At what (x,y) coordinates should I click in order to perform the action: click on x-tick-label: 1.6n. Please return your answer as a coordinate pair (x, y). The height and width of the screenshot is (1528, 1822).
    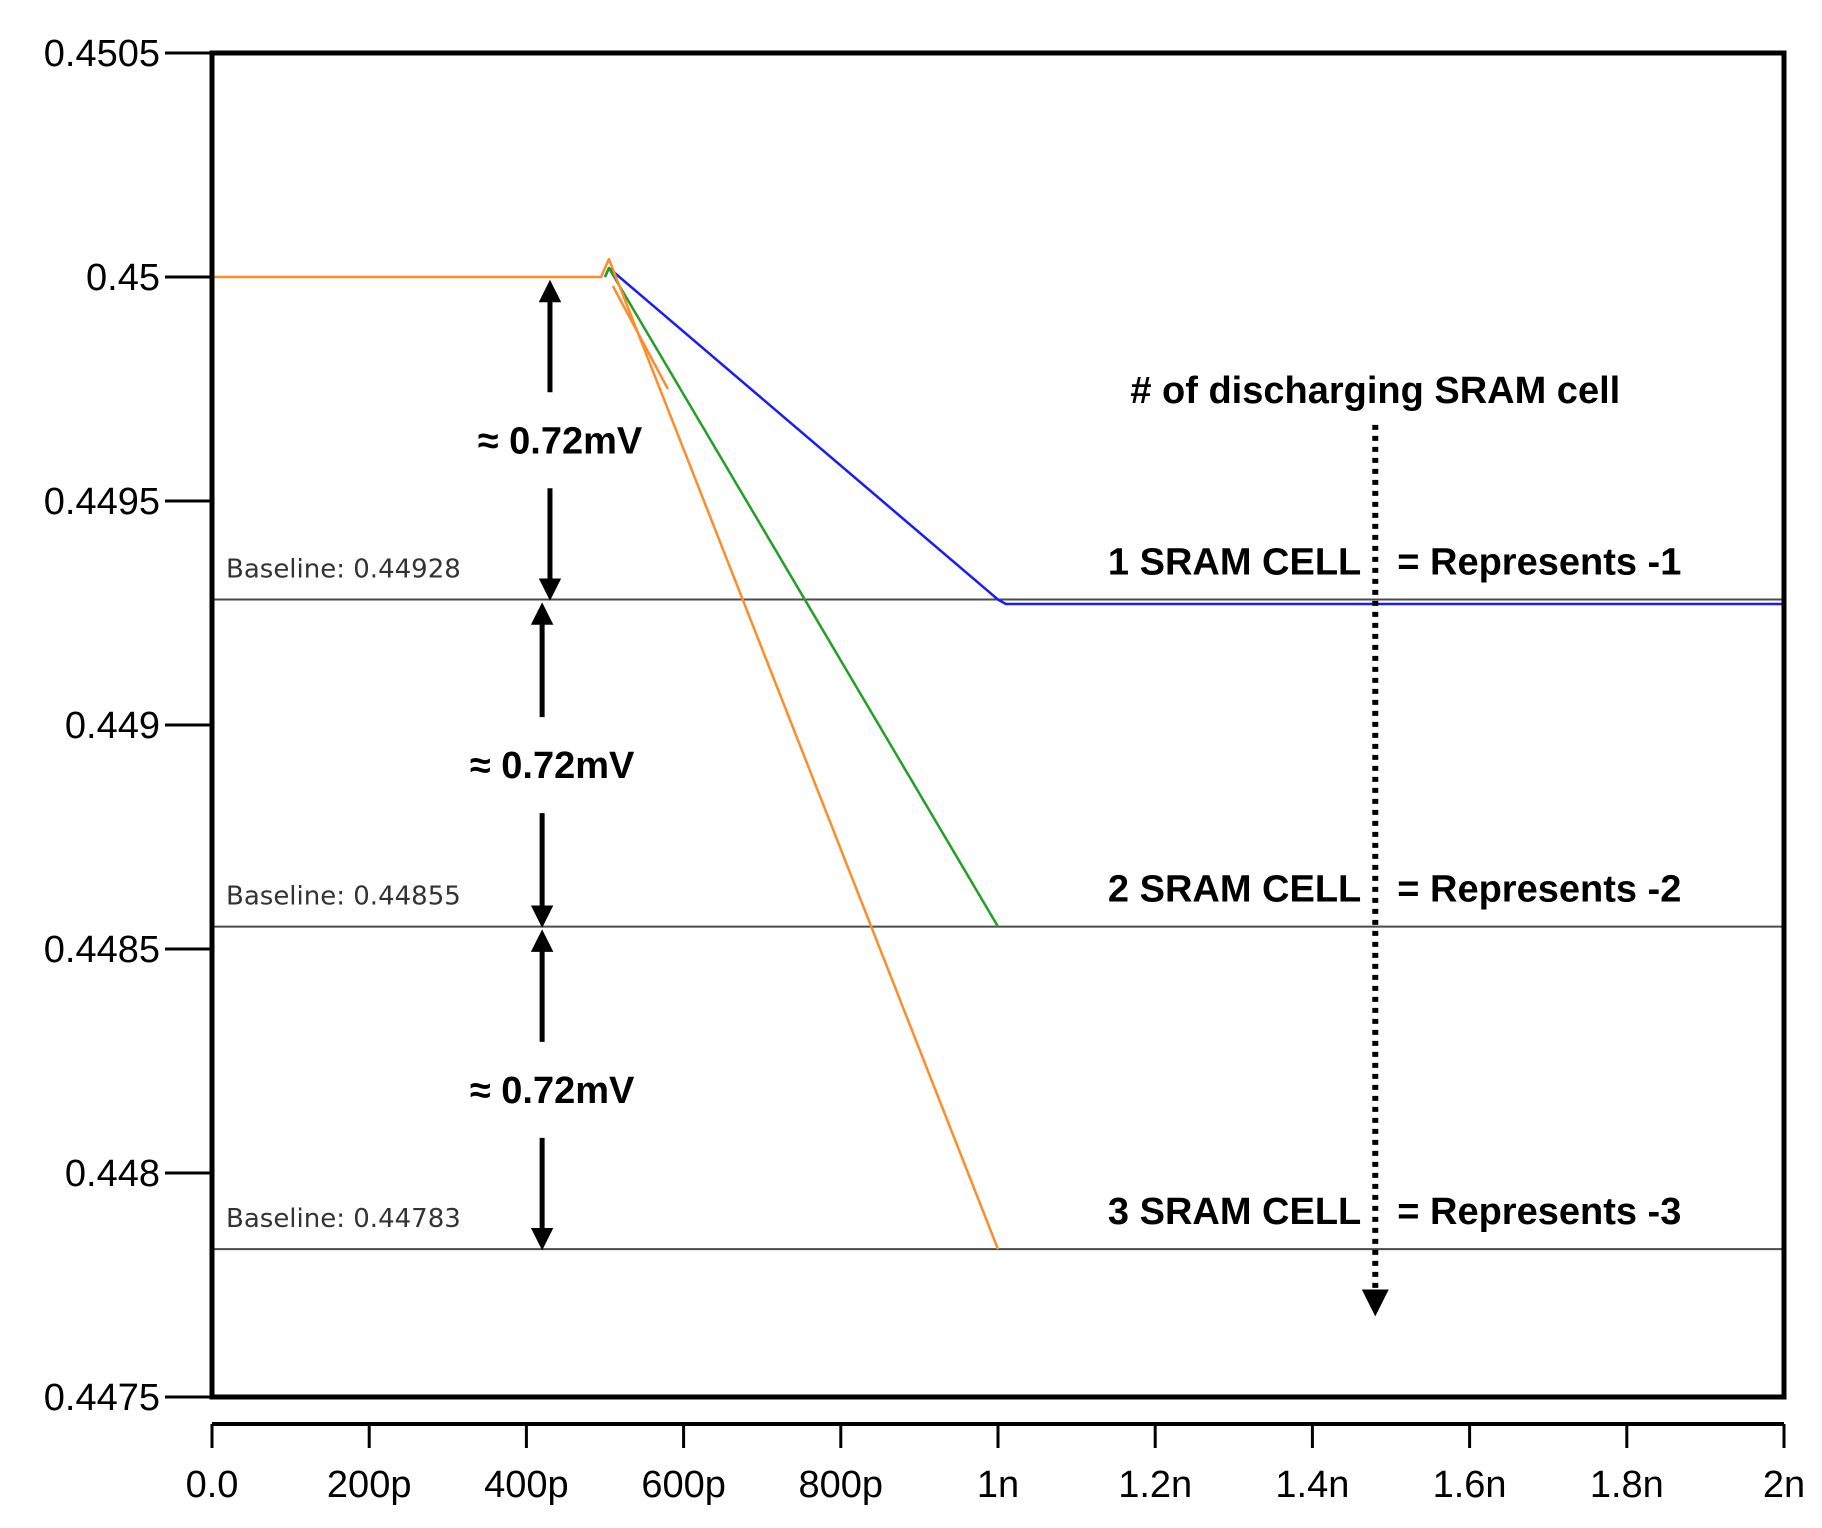
    Looking at the image, I should click on (1470, 1485).